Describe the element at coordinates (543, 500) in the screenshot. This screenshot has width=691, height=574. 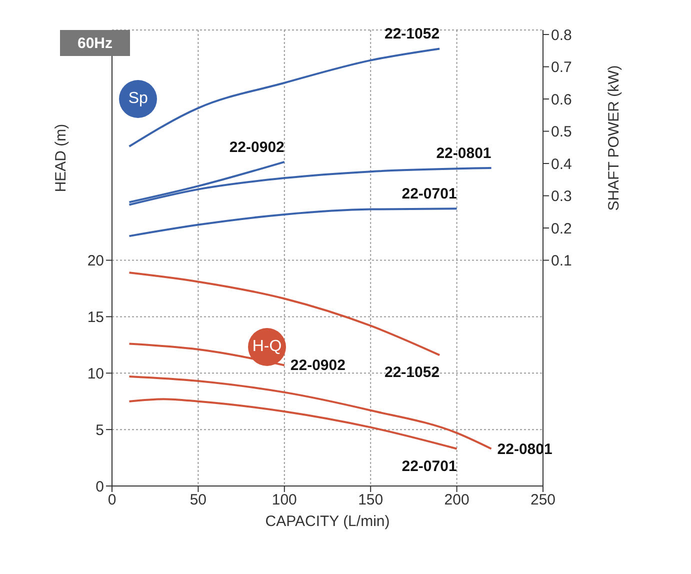
I see `x-tick-label: 250` at that location.